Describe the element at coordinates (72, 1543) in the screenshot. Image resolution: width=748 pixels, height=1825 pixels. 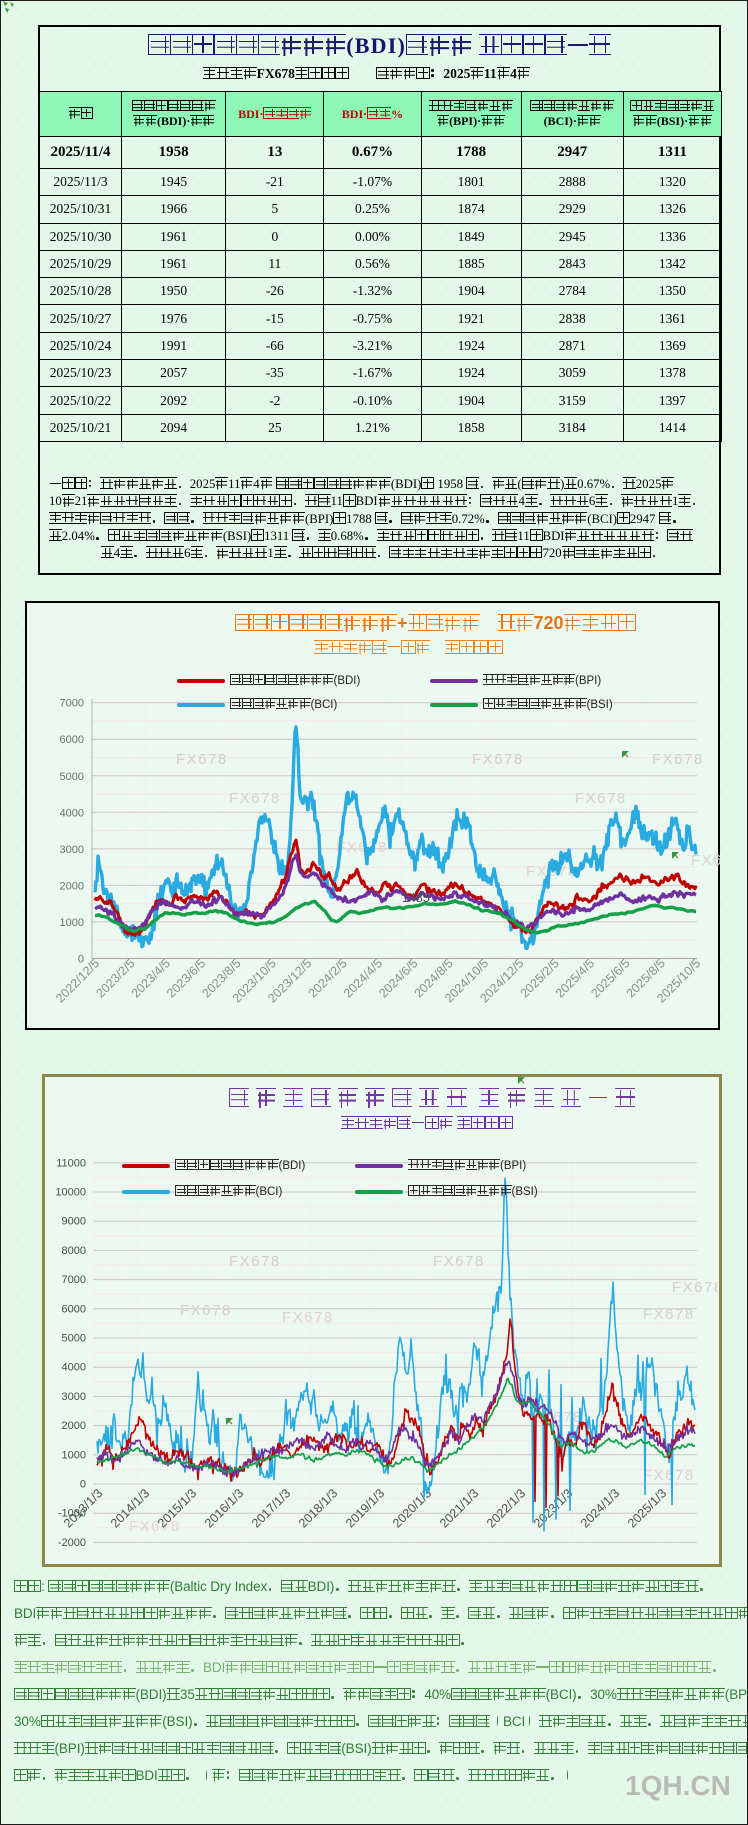
I see `svg-text: -2000` at that location.